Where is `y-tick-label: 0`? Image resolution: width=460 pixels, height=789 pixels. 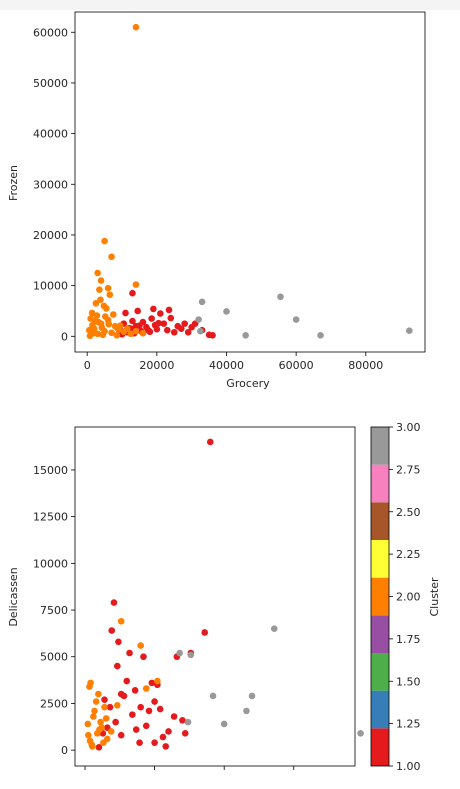 y-tick-label: 0 is located at coordinates (64, 336).